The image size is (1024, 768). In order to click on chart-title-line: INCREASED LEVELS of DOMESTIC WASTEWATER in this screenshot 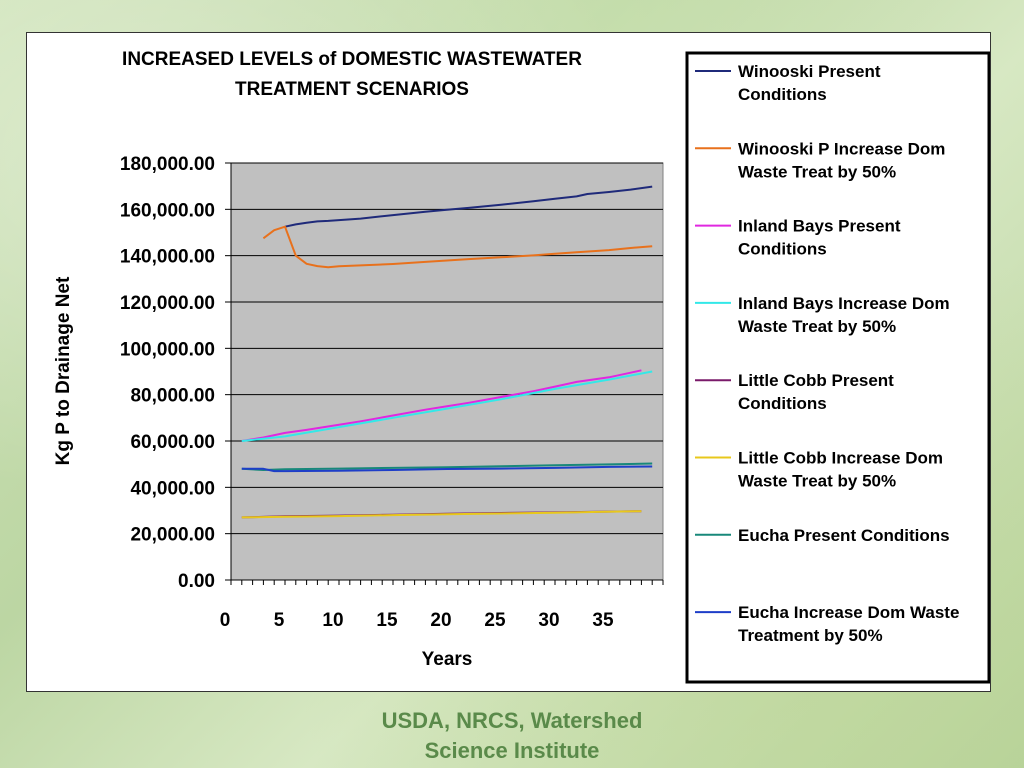, I will do `click(352, 59)`.